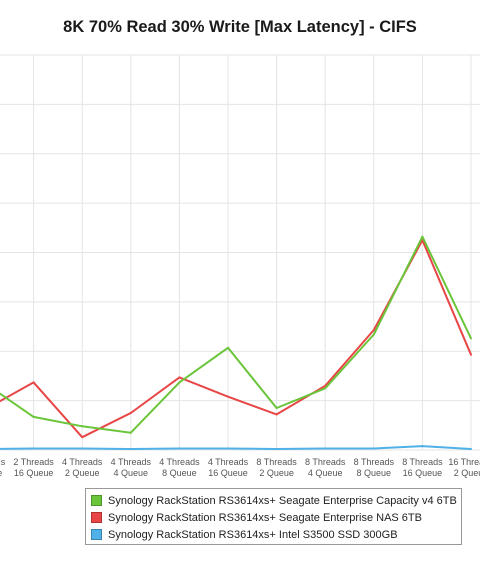 The height and width of the screenshot is (579, 480). Describe the element at coordinates (33, 467) in the screenshot. I see `x-tick-label: 2 Threads 16 Queue` at that location.